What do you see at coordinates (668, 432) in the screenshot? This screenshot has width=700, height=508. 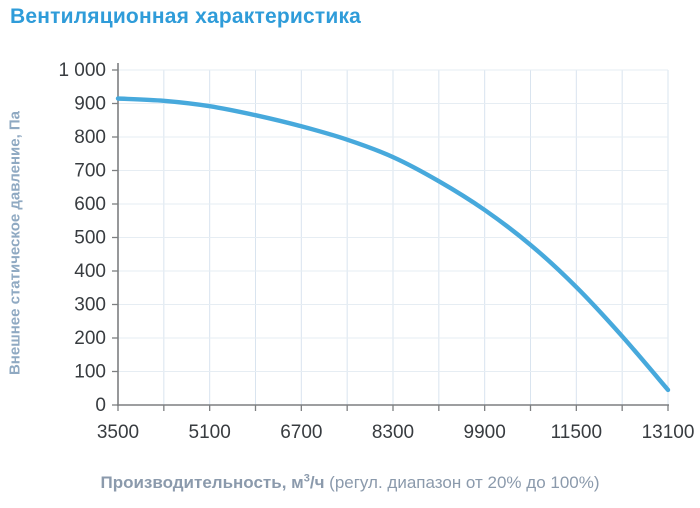 I see `x-tick-label: 13100` at bounding box center [668, 432].